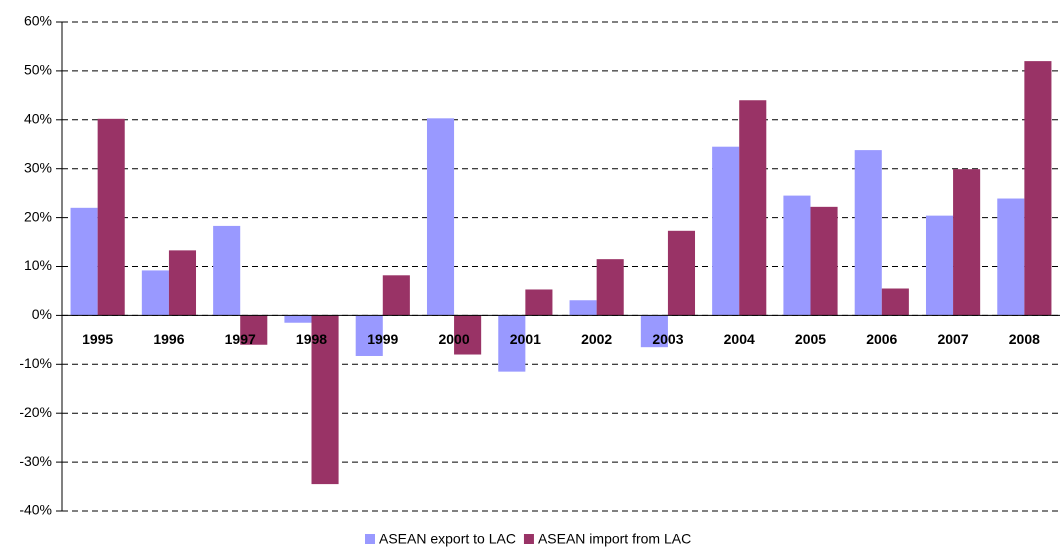 This screenshot has height=550, width=1060. I want to click on x-tick-label: 2005, so click(810, 339).